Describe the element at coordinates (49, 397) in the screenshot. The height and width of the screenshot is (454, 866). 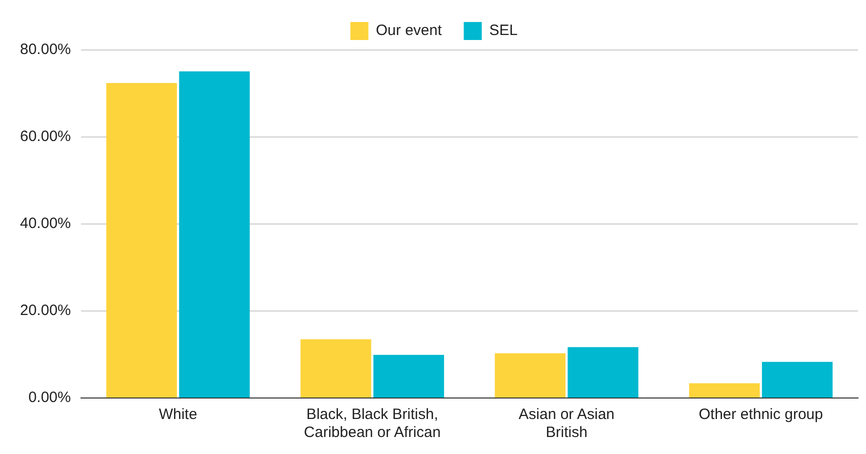
I see `y-tick-label: 0.00%` at that location.